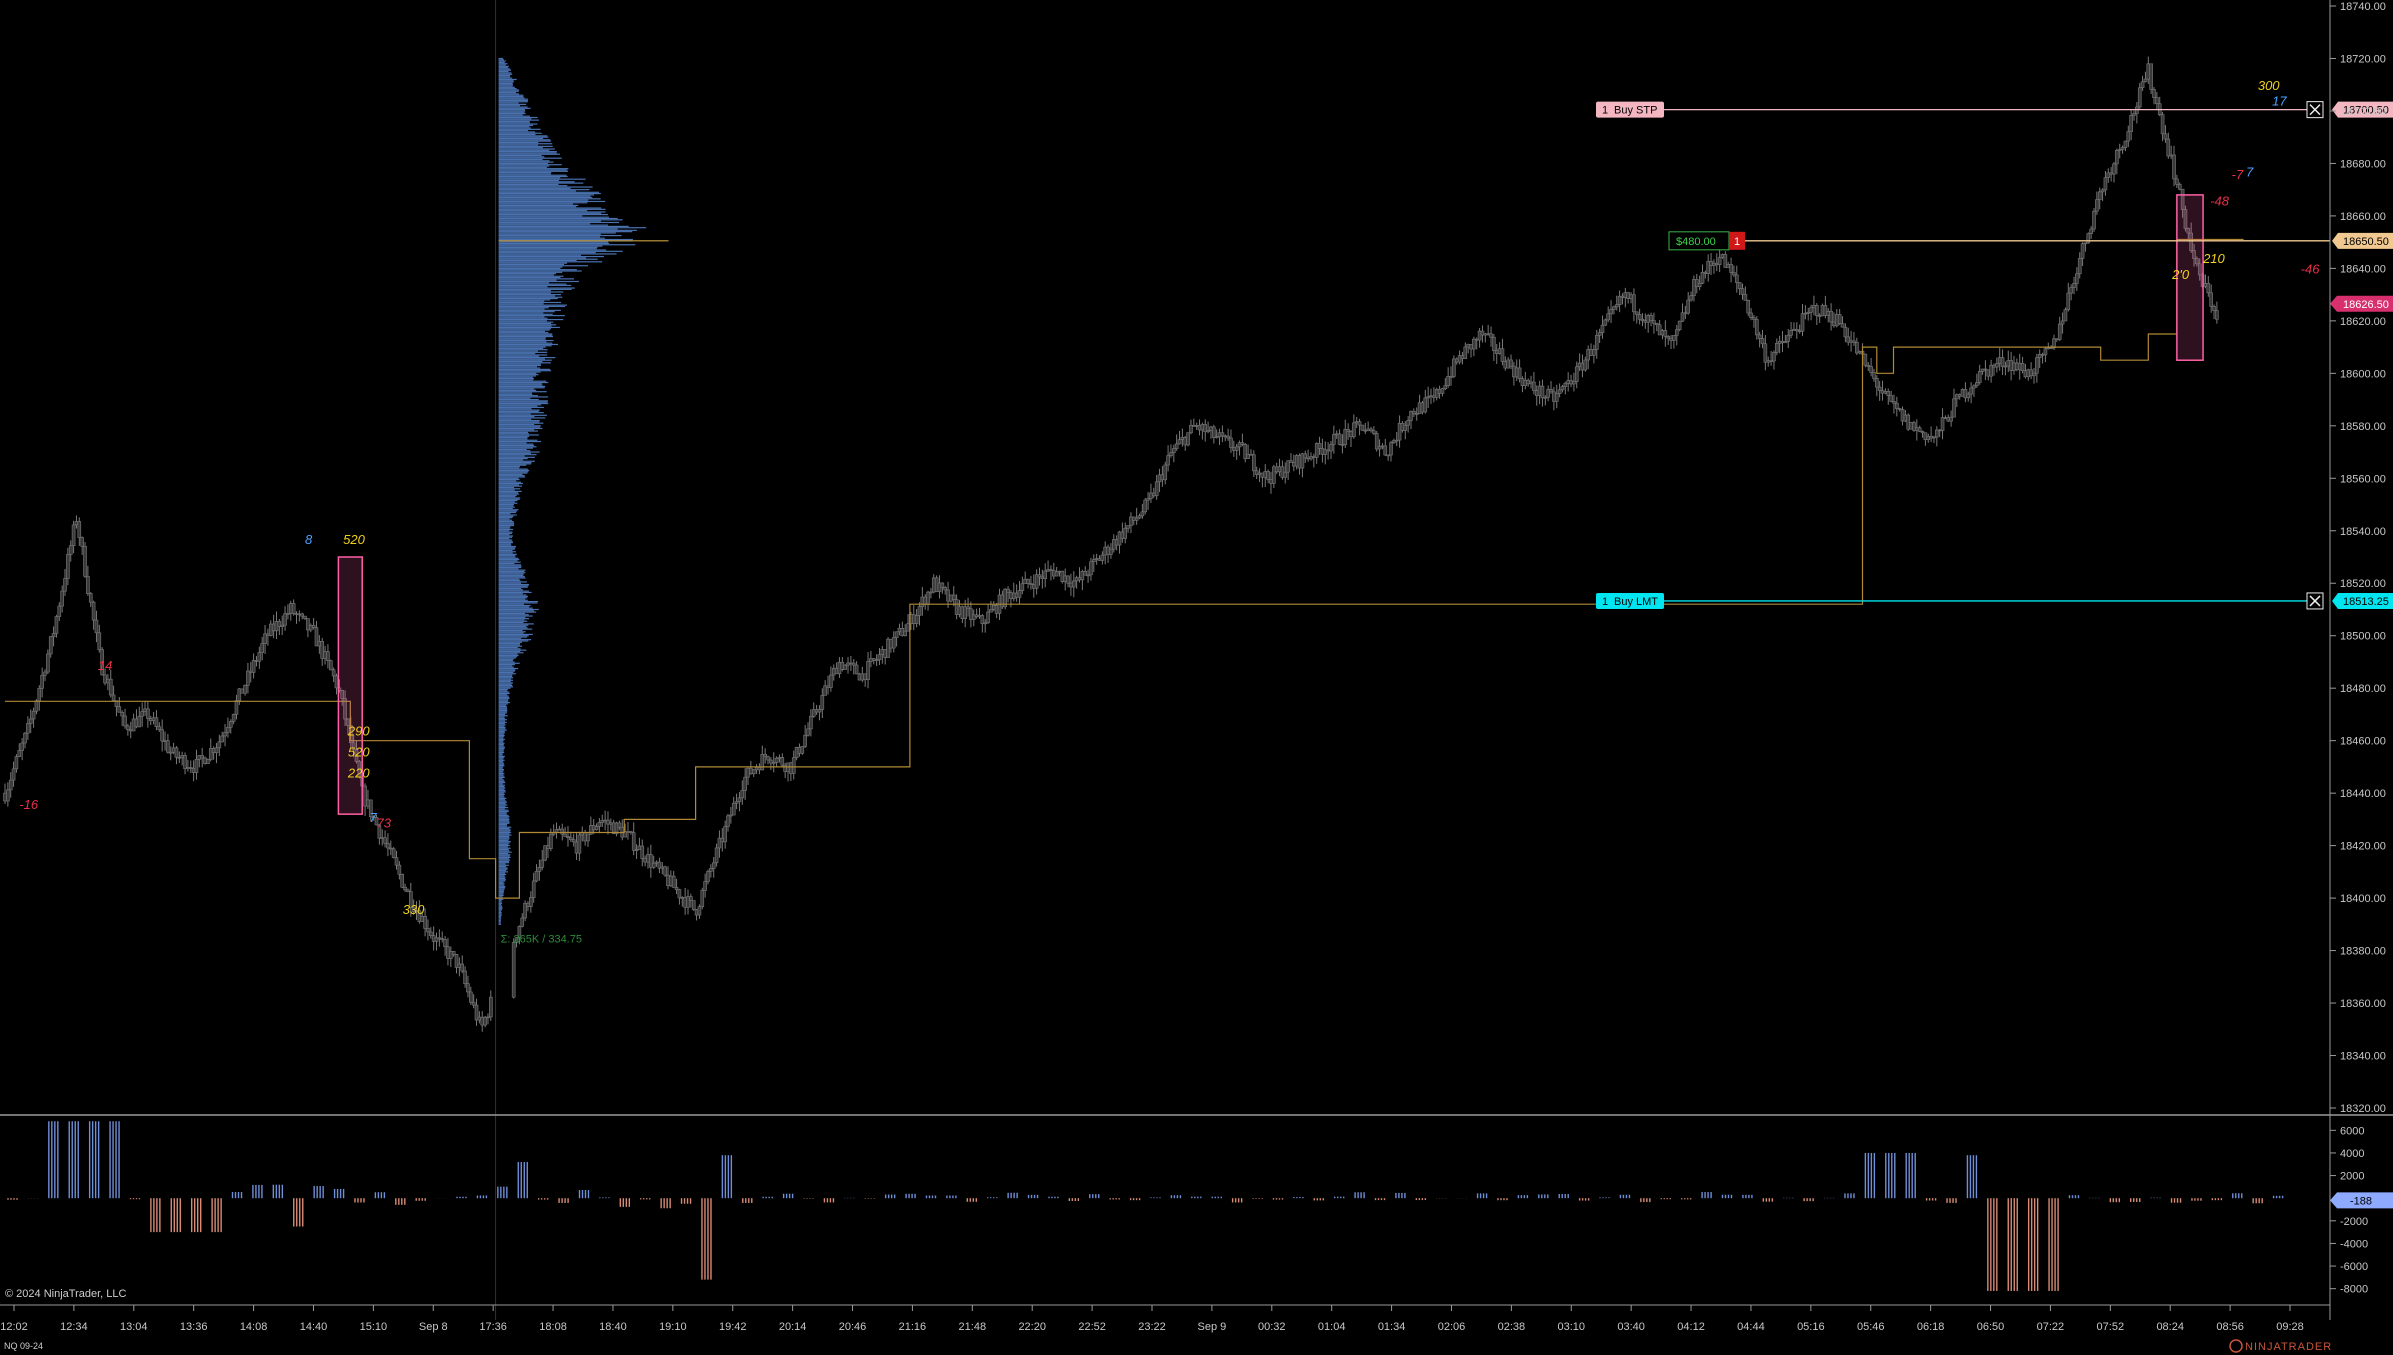 The height and width of the screenshot is (1355, 2393). I want to click on position-line: $480.00 1 18650.50, so click(2030, 241).